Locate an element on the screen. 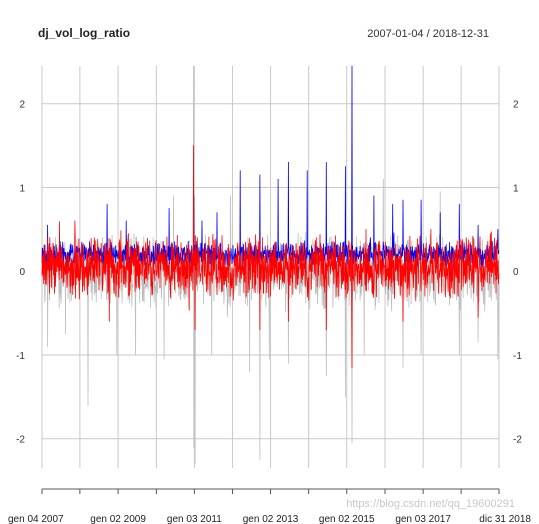  x-tick-label: gen 02 2009 is located at coordinates (118, 519).